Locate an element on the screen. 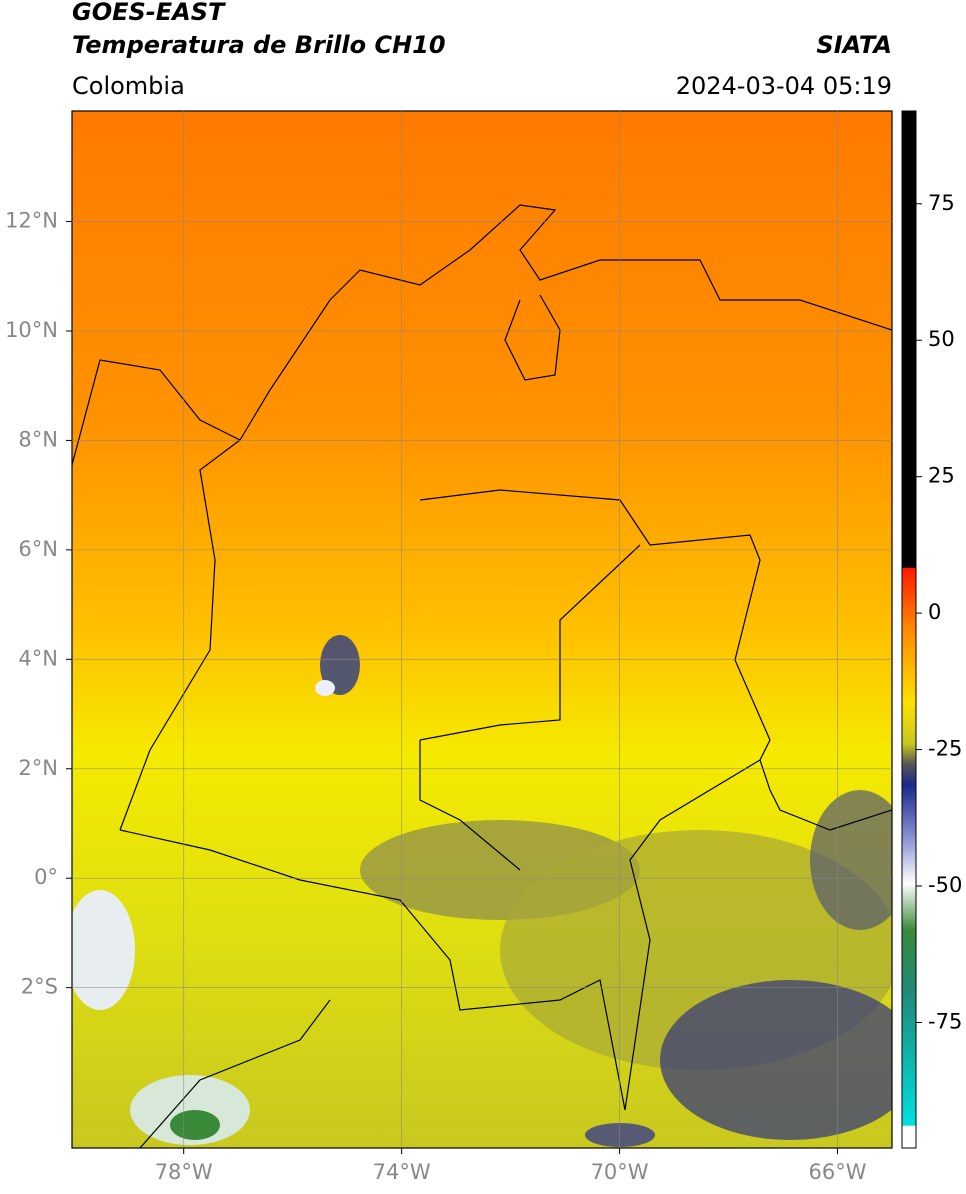  lat-tick-label: 6°N is located at coordinates (38, 549).